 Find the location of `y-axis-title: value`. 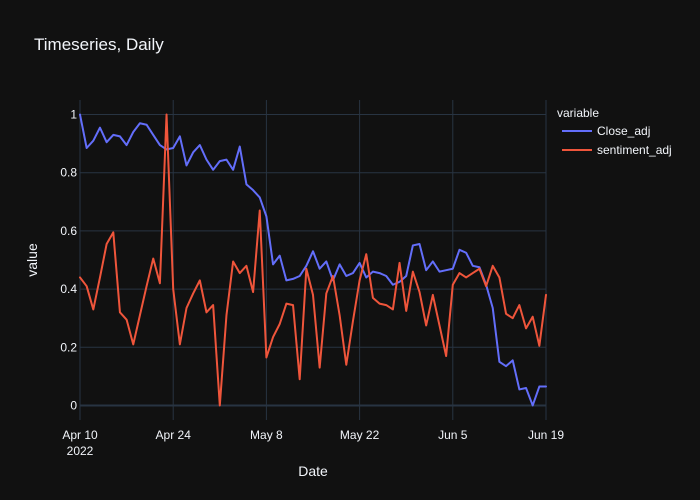

y-axis-title: value is located at coordinates (32, 260).